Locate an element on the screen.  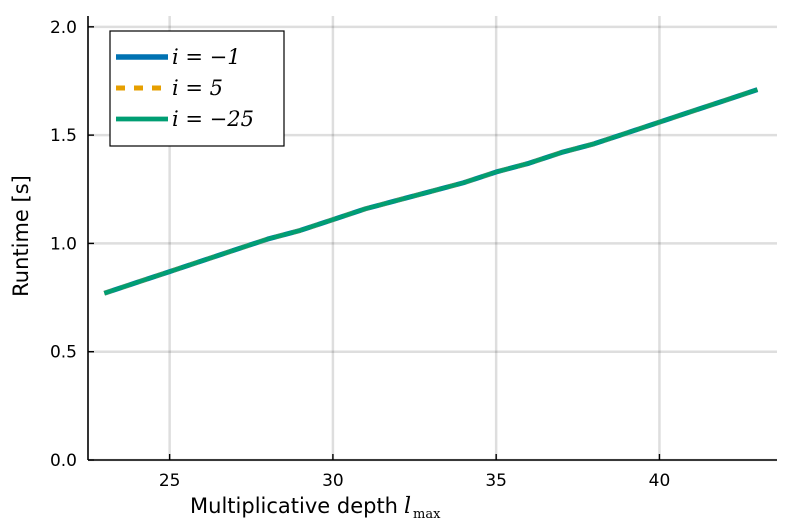
y-tick-label: 1.0 is located at coordinates (63, 244).